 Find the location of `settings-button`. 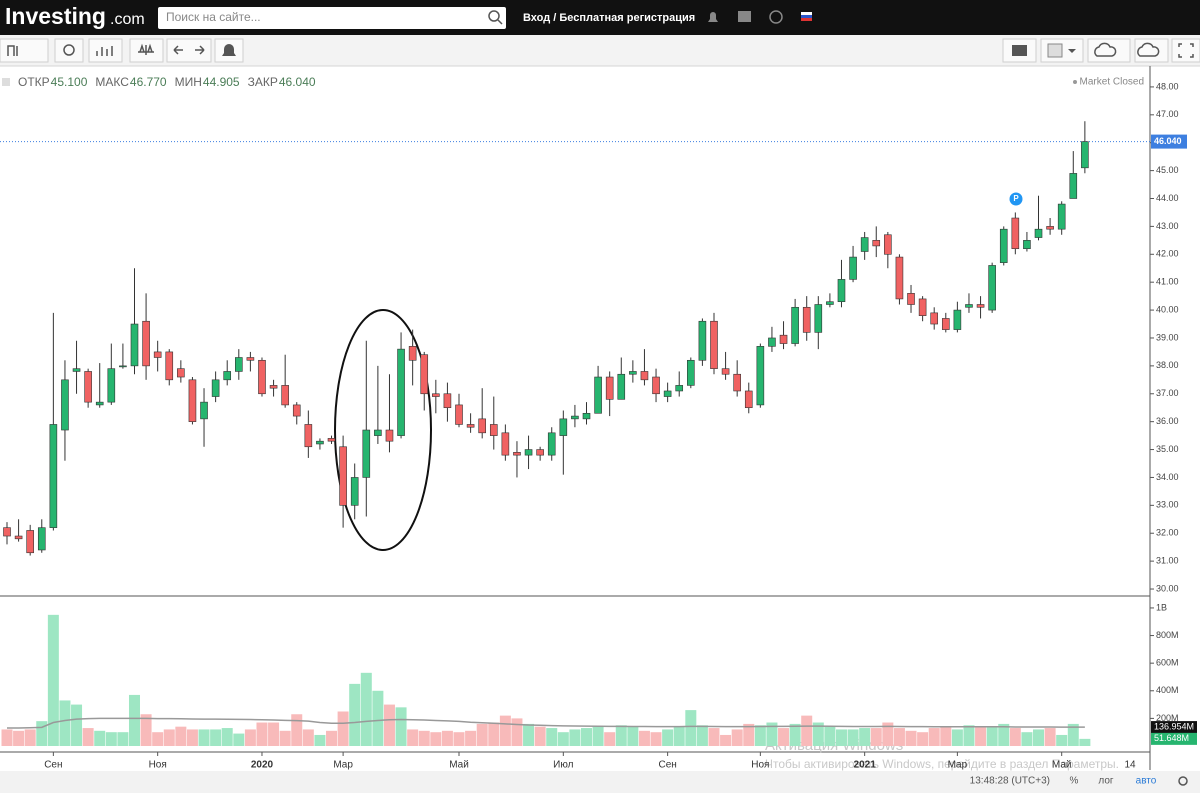

settings-button is located at coordinates (69, 50).